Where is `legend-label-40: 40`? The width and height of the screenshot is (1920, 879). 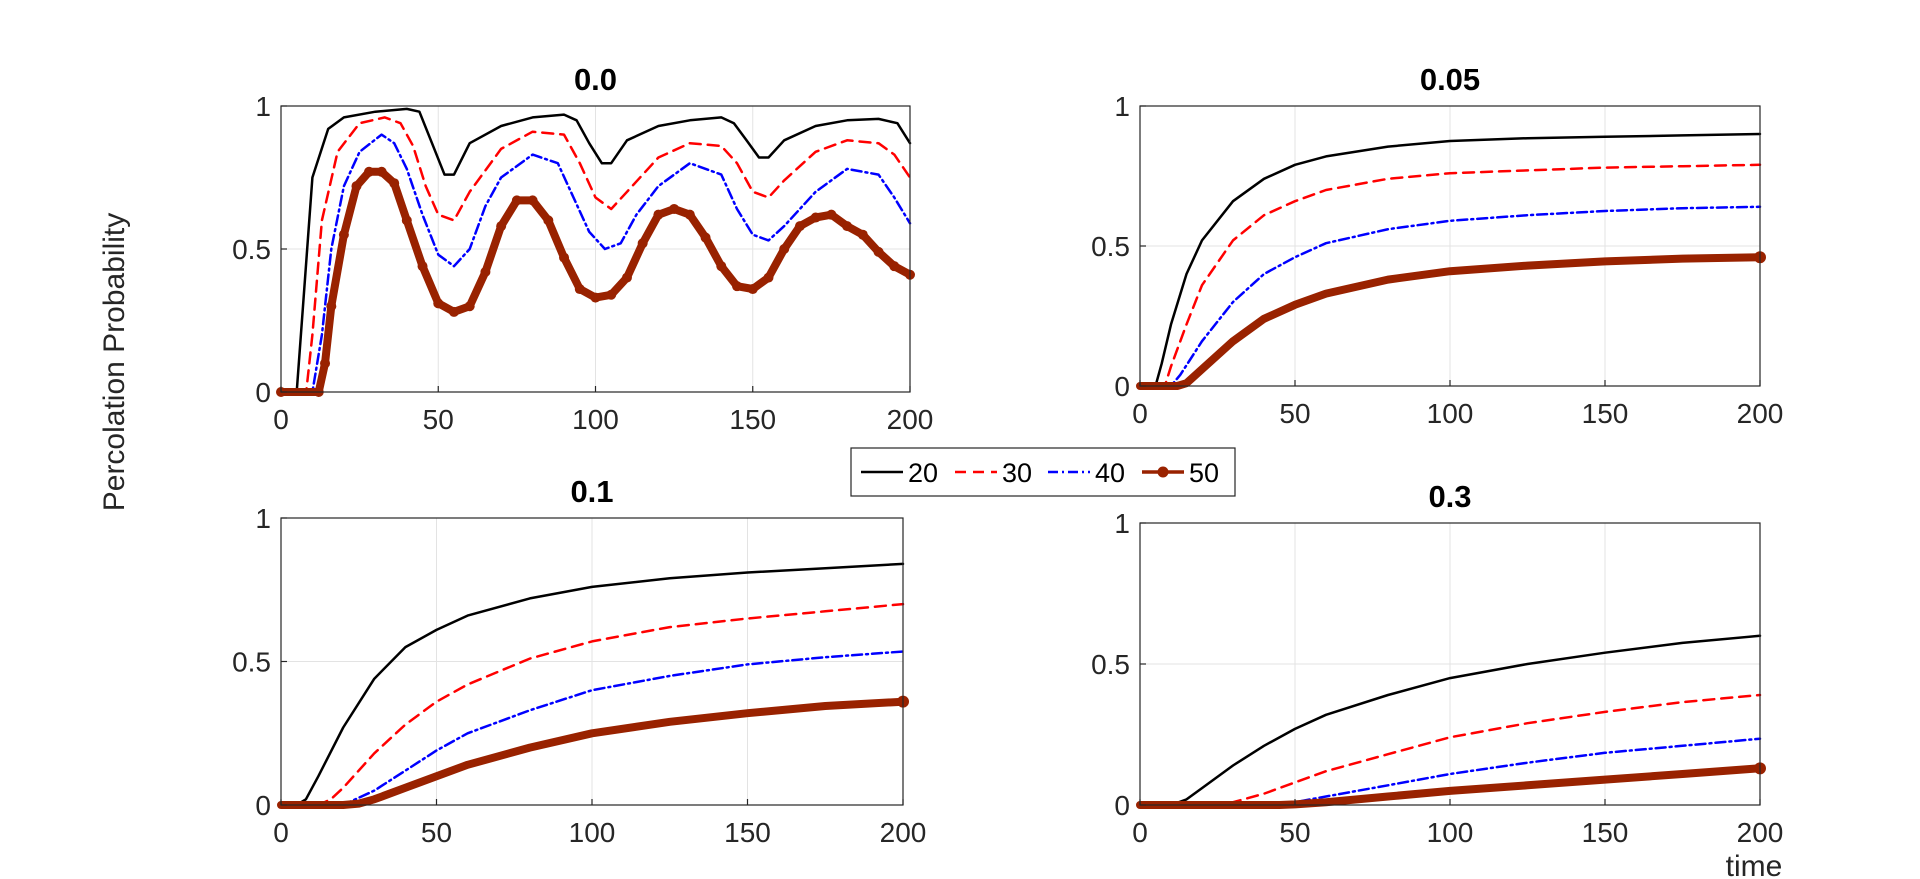
legend-label-40: 40 is located at coordinates (1110, 473).